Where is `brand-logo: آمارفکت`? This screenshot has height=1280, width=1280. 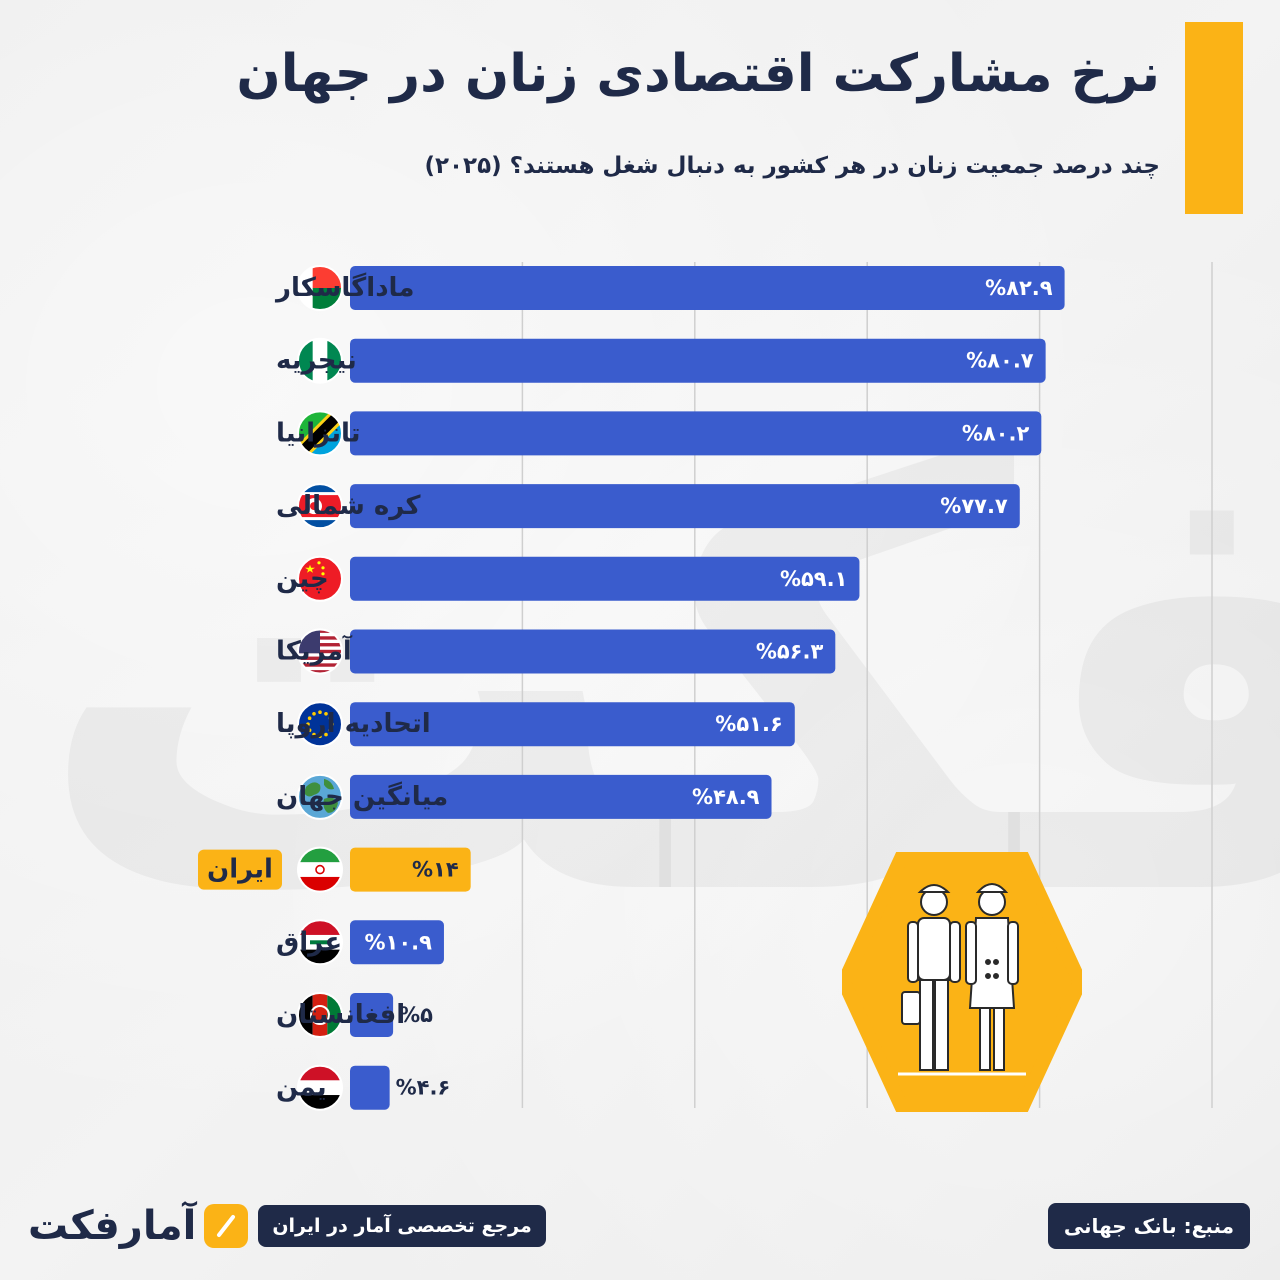 brand-logo: آمارفکت is located at coordinates (112, 1226).